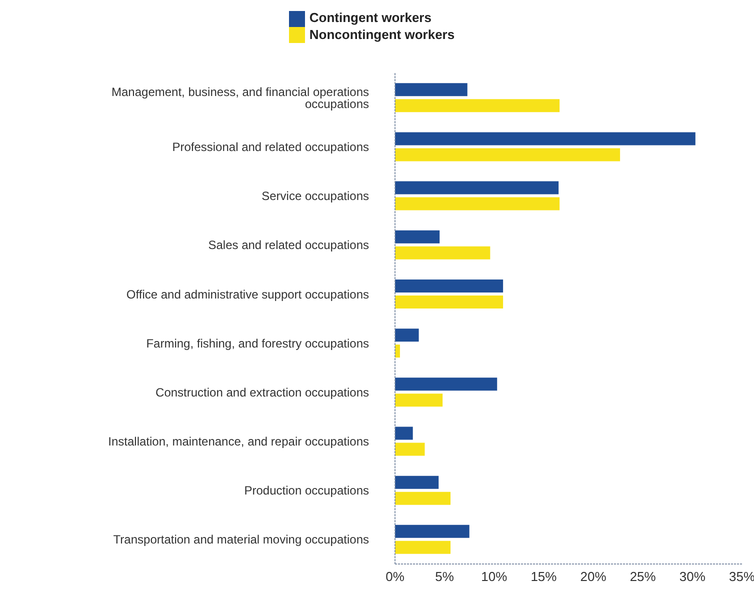 This screenshot has width=754, height=614. Describe the element at coordinates (270, 147) in the screenshot. I see `y-tick-label: Professional and related occupations` at that location.